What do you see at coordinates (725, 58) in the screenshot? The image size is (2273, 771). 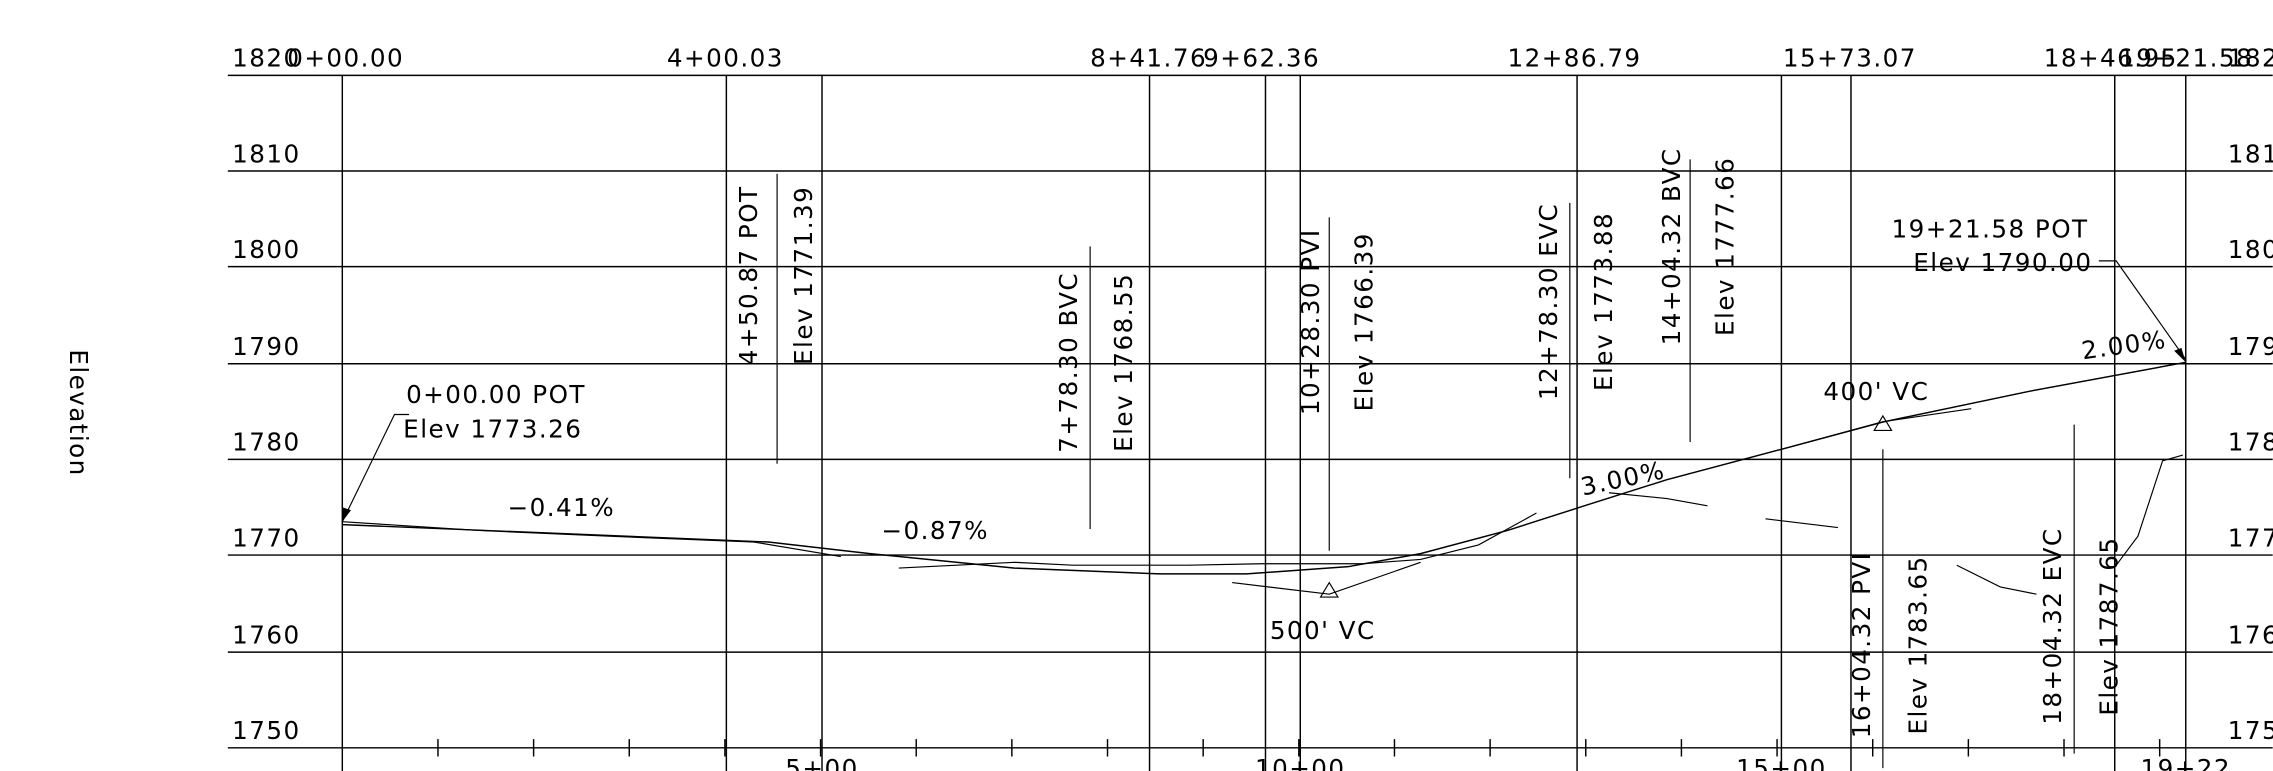 I see `station-label: 4+00.03` at bounding box center [725, 58].